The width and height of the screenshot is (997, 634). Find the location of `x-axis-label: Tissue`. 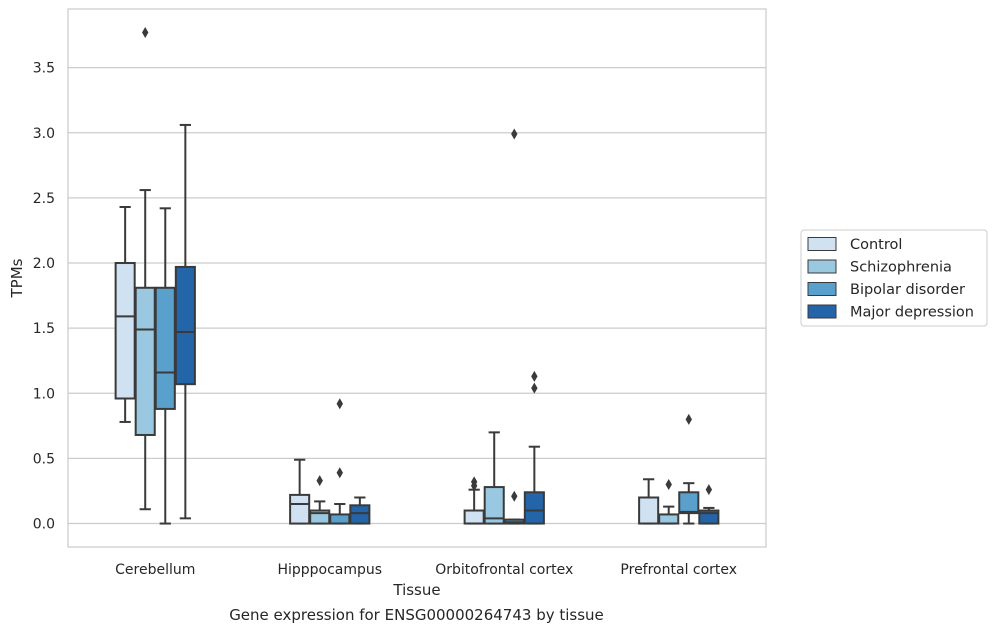

x-axis-label: Tissue is located at coordinates (416, 590).